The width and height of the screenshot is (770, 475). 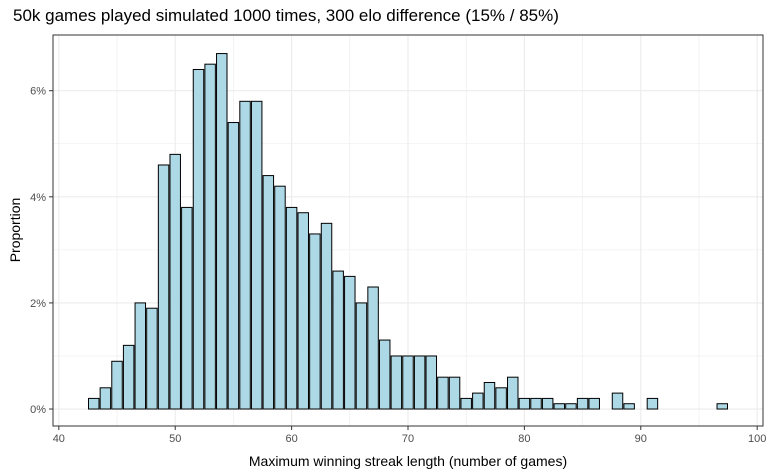 What do you see at coordinates (757, 439) in the screenshot?
I see `x-tick-label: 100` at bounding box center [757, 439].